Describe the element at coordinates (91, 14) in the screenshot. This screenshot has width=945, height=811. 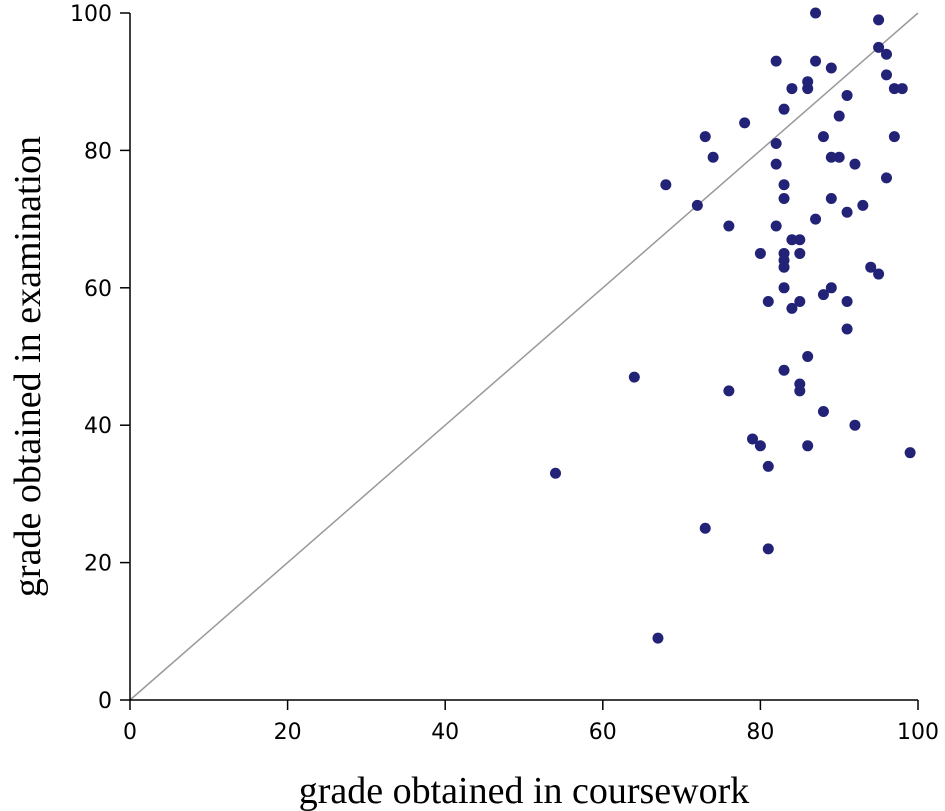
I see `y-tick-label: 100` at that location.